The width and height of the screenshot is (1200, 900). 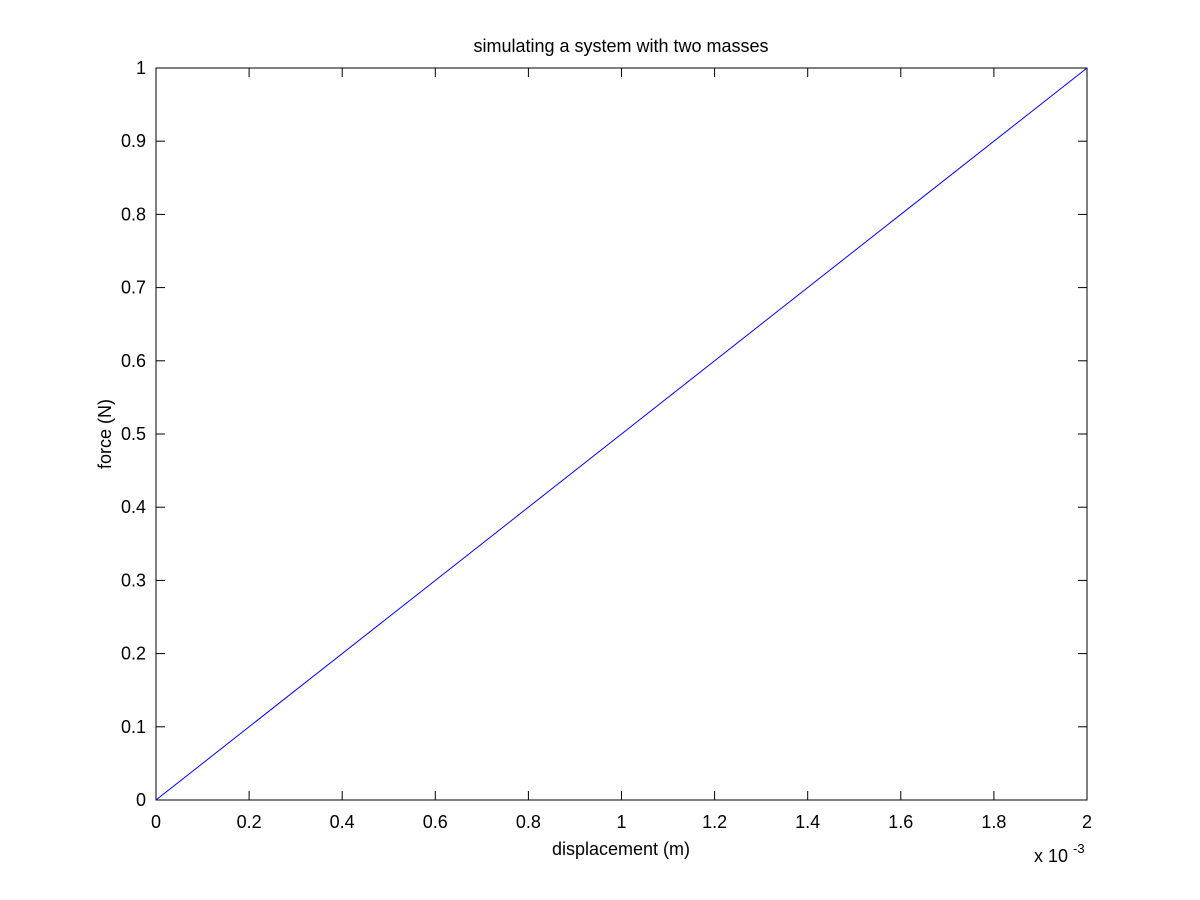 What do you see at coordinates (133, 214) in the screenshot?
I see `y-tick-label: 0.8` at bounding box center [133, 214].